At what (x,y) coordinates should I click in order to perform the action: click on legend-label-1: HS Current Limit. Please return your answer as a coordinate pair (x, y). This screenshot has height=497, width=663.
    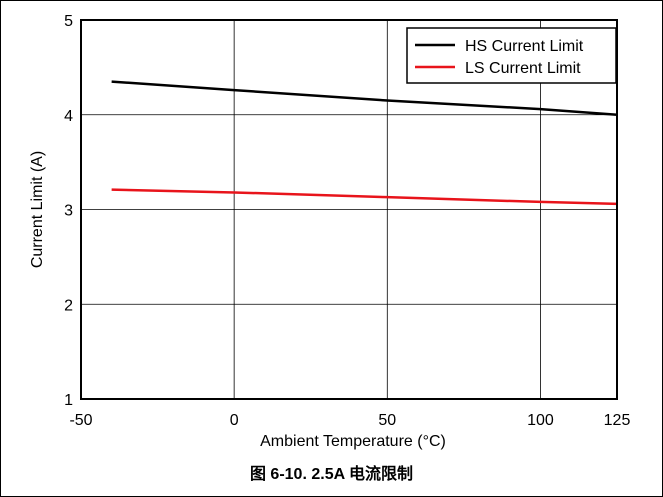
    Looking at the image, I should click on (524, 46).